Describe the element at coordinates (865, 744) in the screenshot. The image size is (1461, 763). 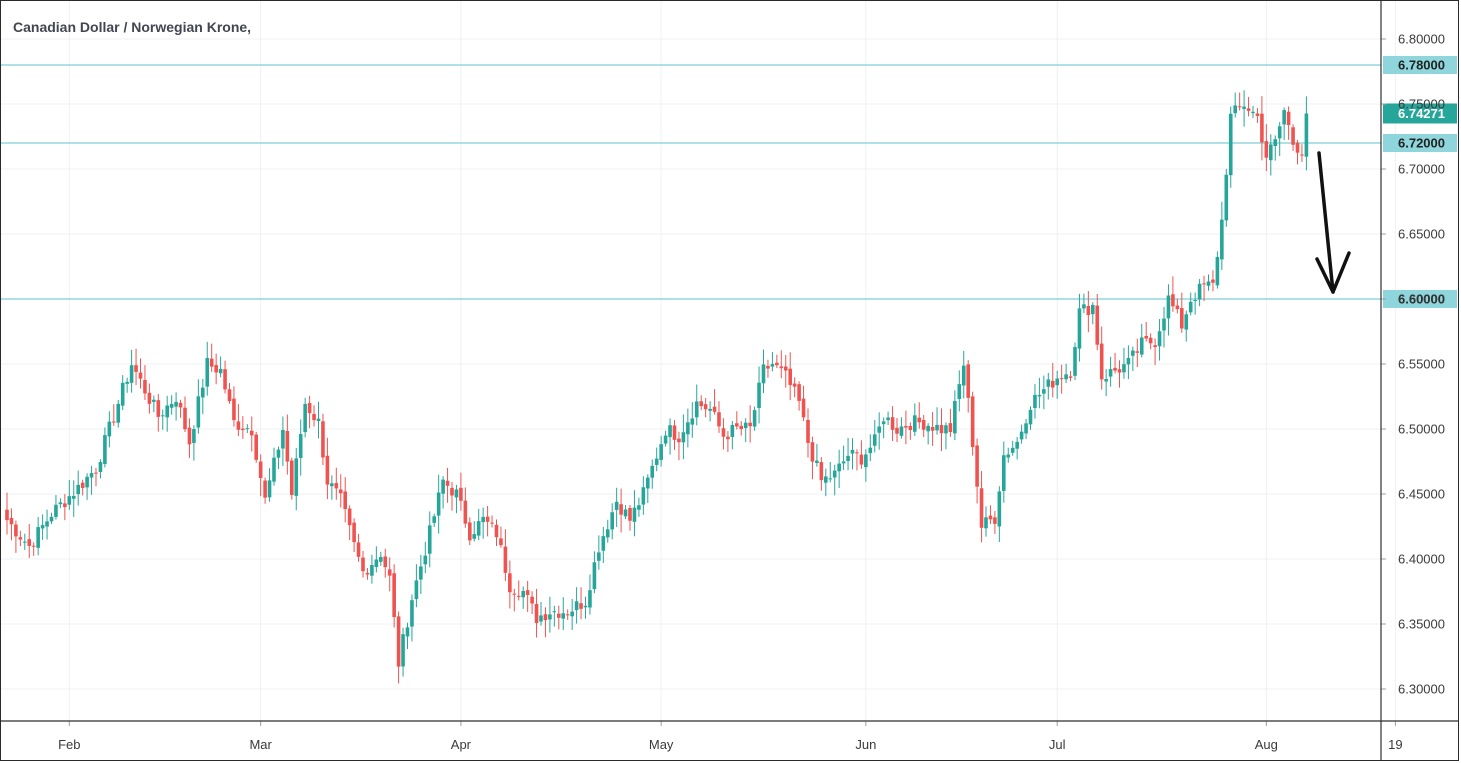
I see `x-tick-label: Jun` at that location.